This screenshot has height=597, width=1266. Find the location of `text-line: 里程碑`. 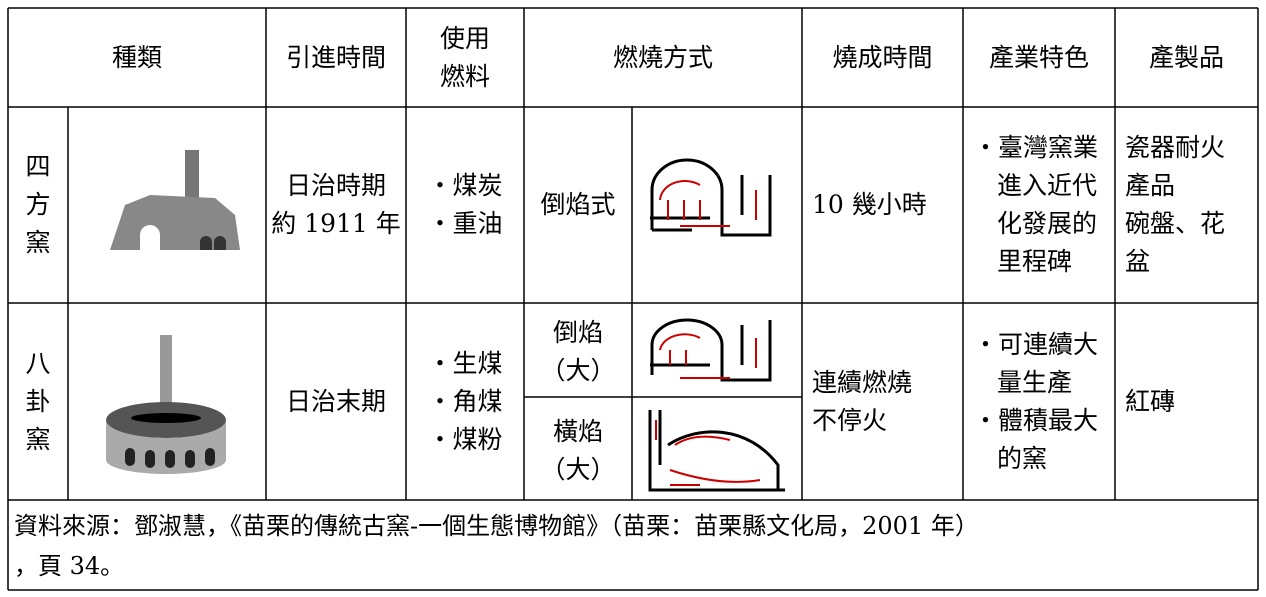

text-line: 里程碑 is located at coordinates (1035, 261).